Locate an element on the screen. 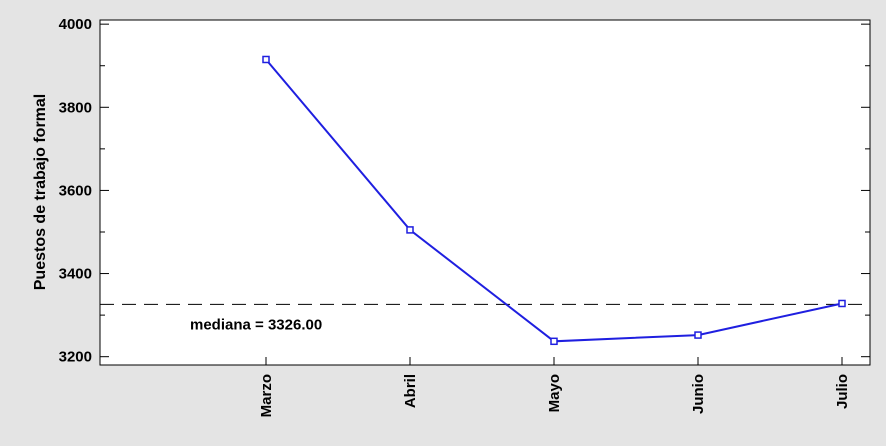 This screenshot has width=886, height=446. y-tick-label: 3200 is located at coordinates (75, 357).